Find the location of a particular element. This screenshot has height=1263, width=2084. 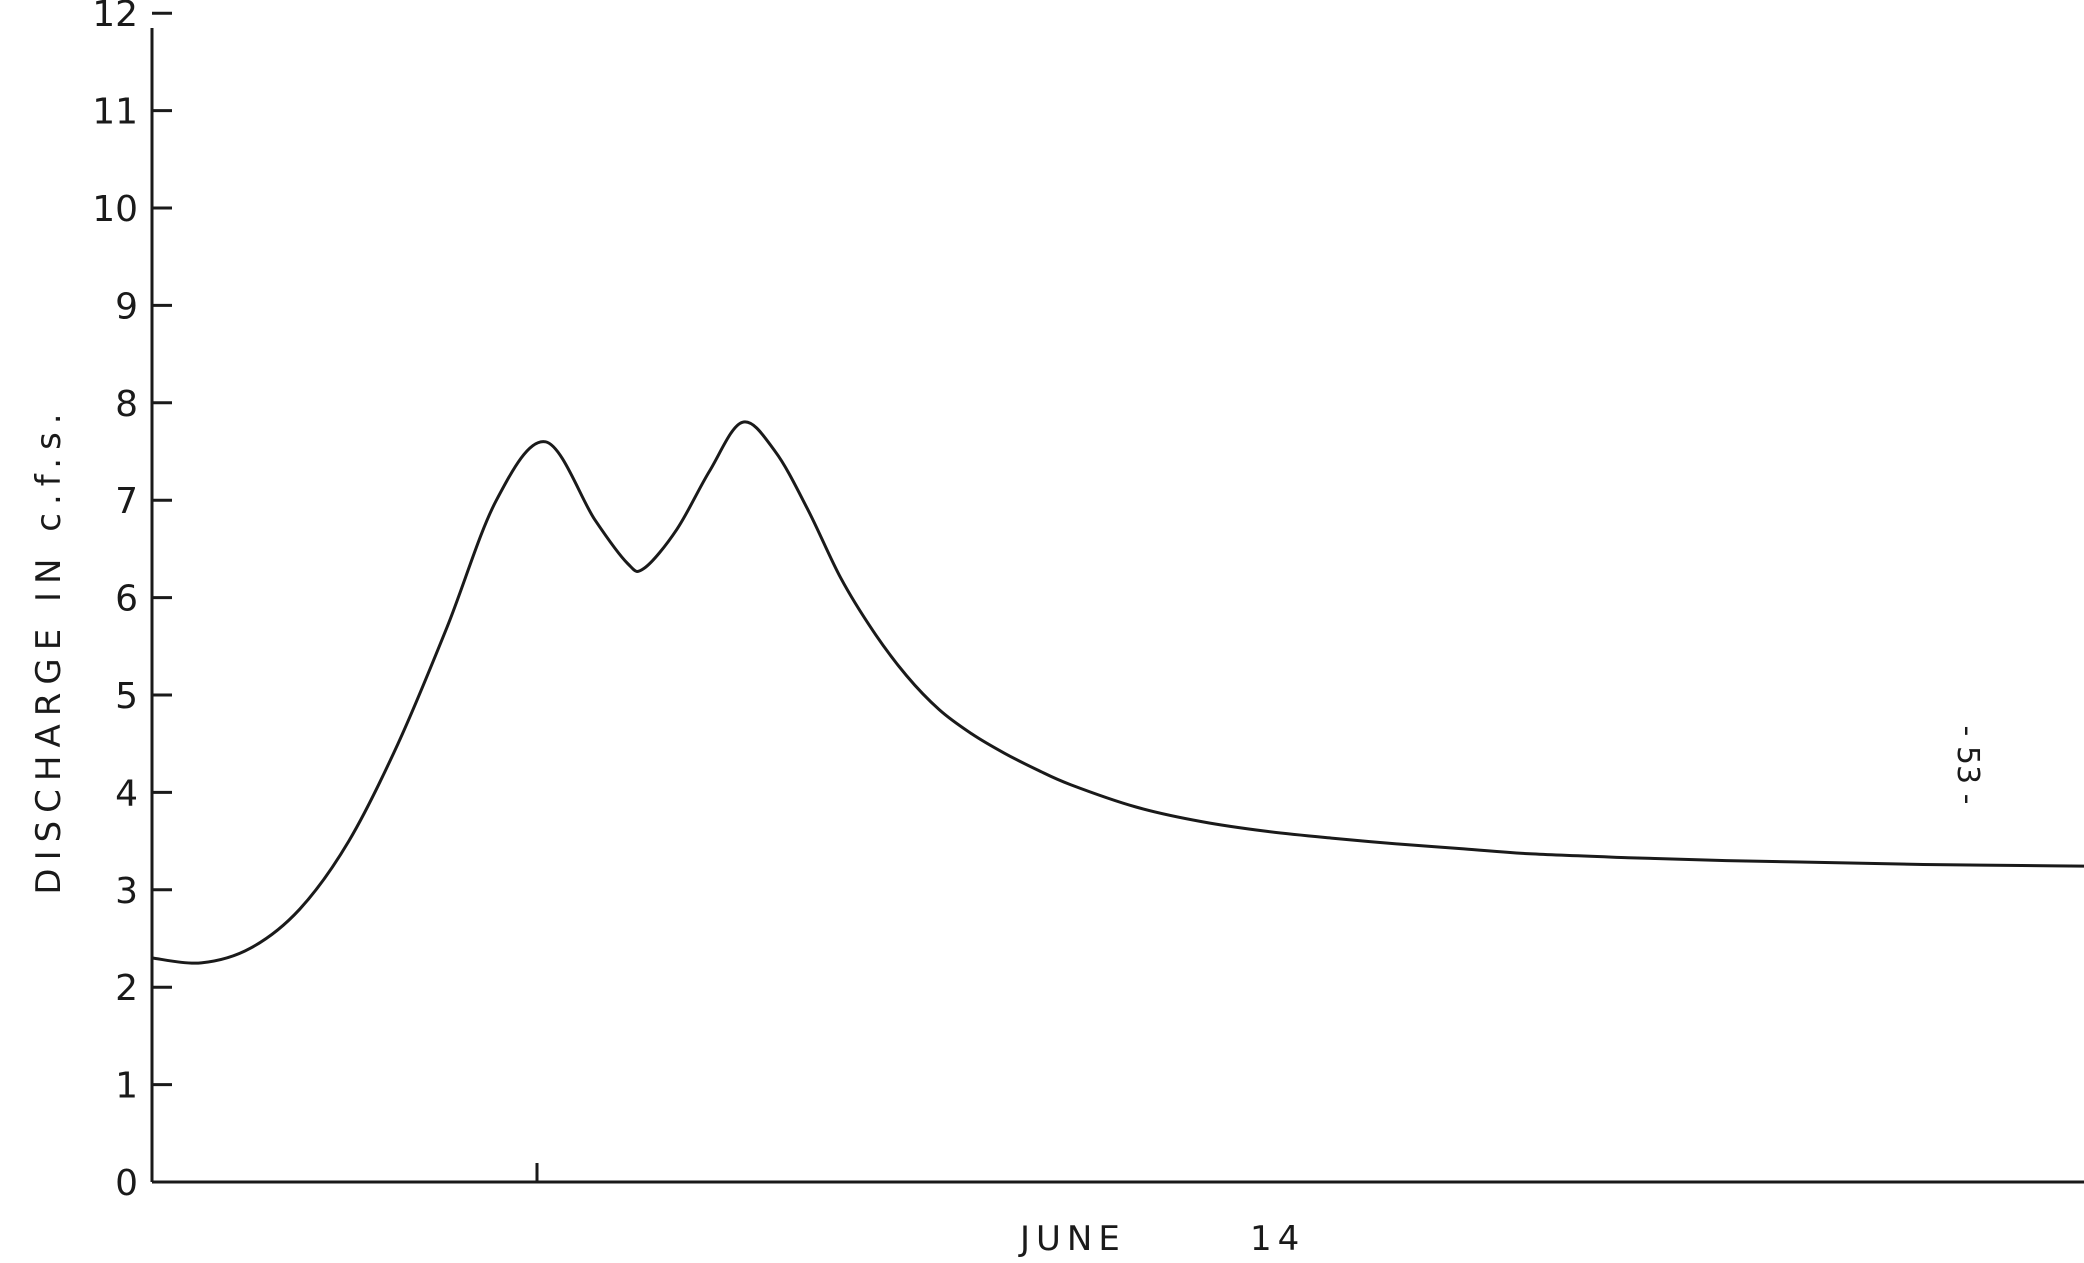

y-tick-label-10: 10 is located at coordinates (115, 209).